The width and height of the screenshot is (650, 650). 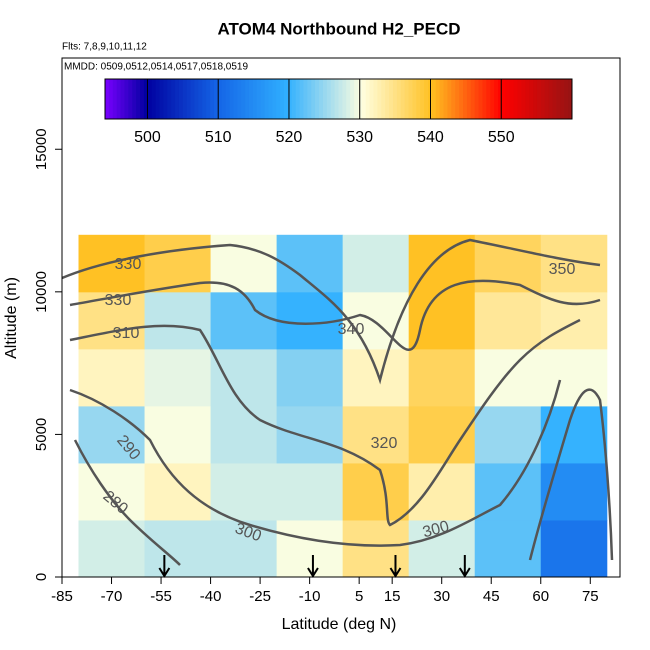 I want to click on colorbar: 500 510 520 530 540 550, so click(x=338, y=112).